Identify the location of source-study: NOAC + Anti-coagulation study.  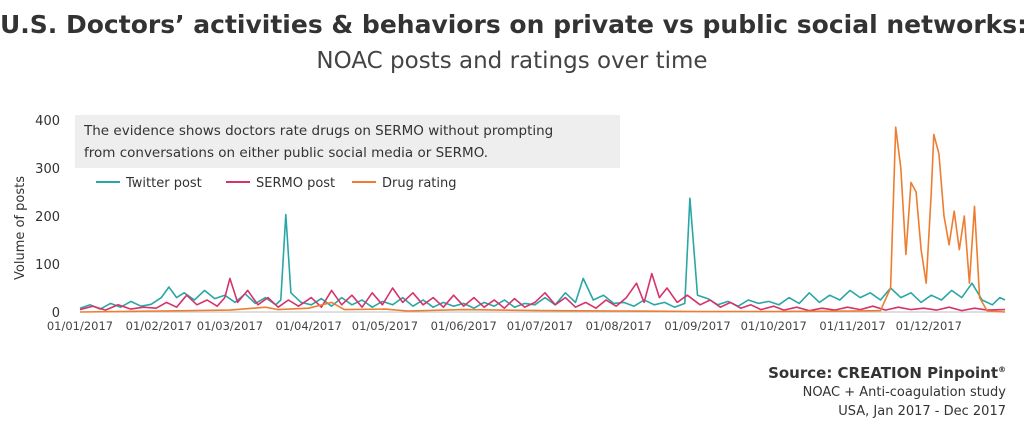
(904, 392).